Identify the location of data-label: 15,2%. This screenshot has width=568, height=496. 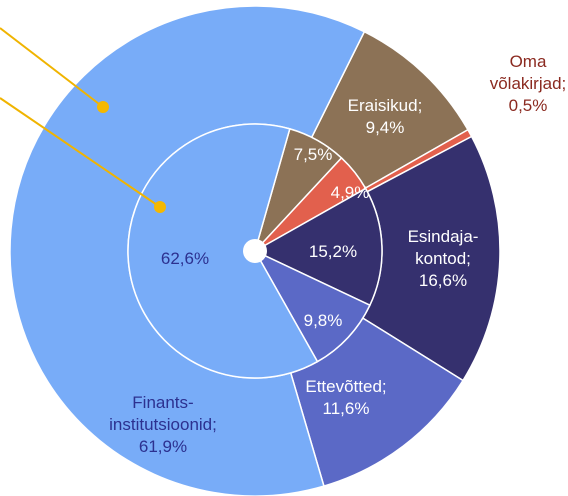
(333, 251).